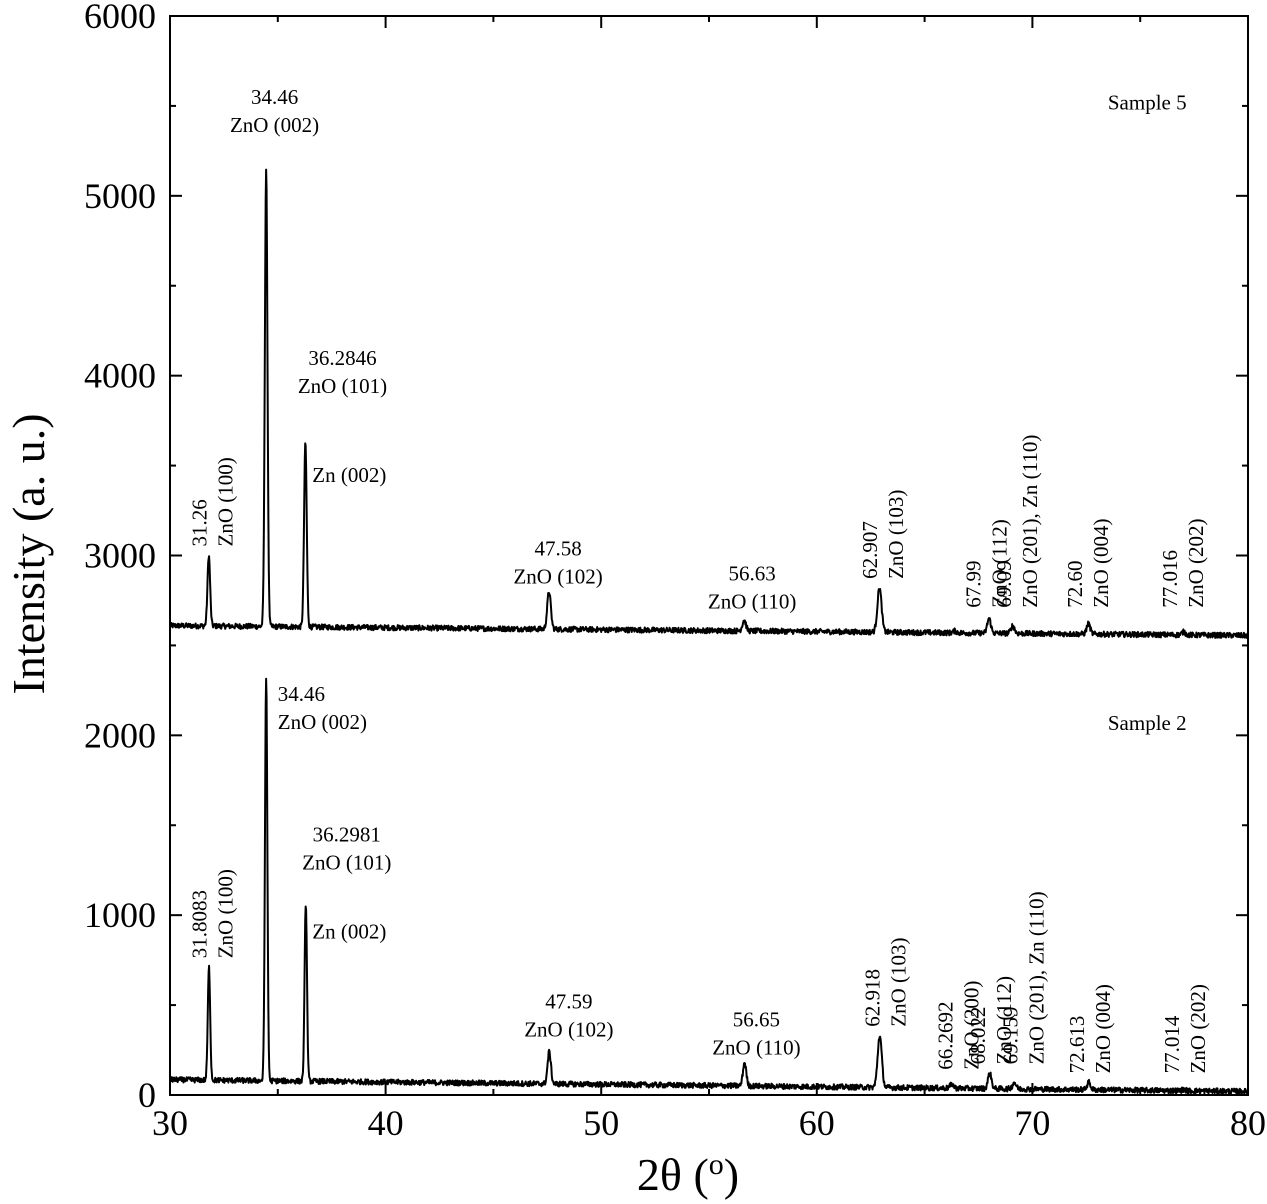 This screenshot has height=1204, width=1267. What do you see at coordinates (347, 834) in the screenshot?
I see `peak-annotation-line: 36.2981` at bounding box center [347, 834].